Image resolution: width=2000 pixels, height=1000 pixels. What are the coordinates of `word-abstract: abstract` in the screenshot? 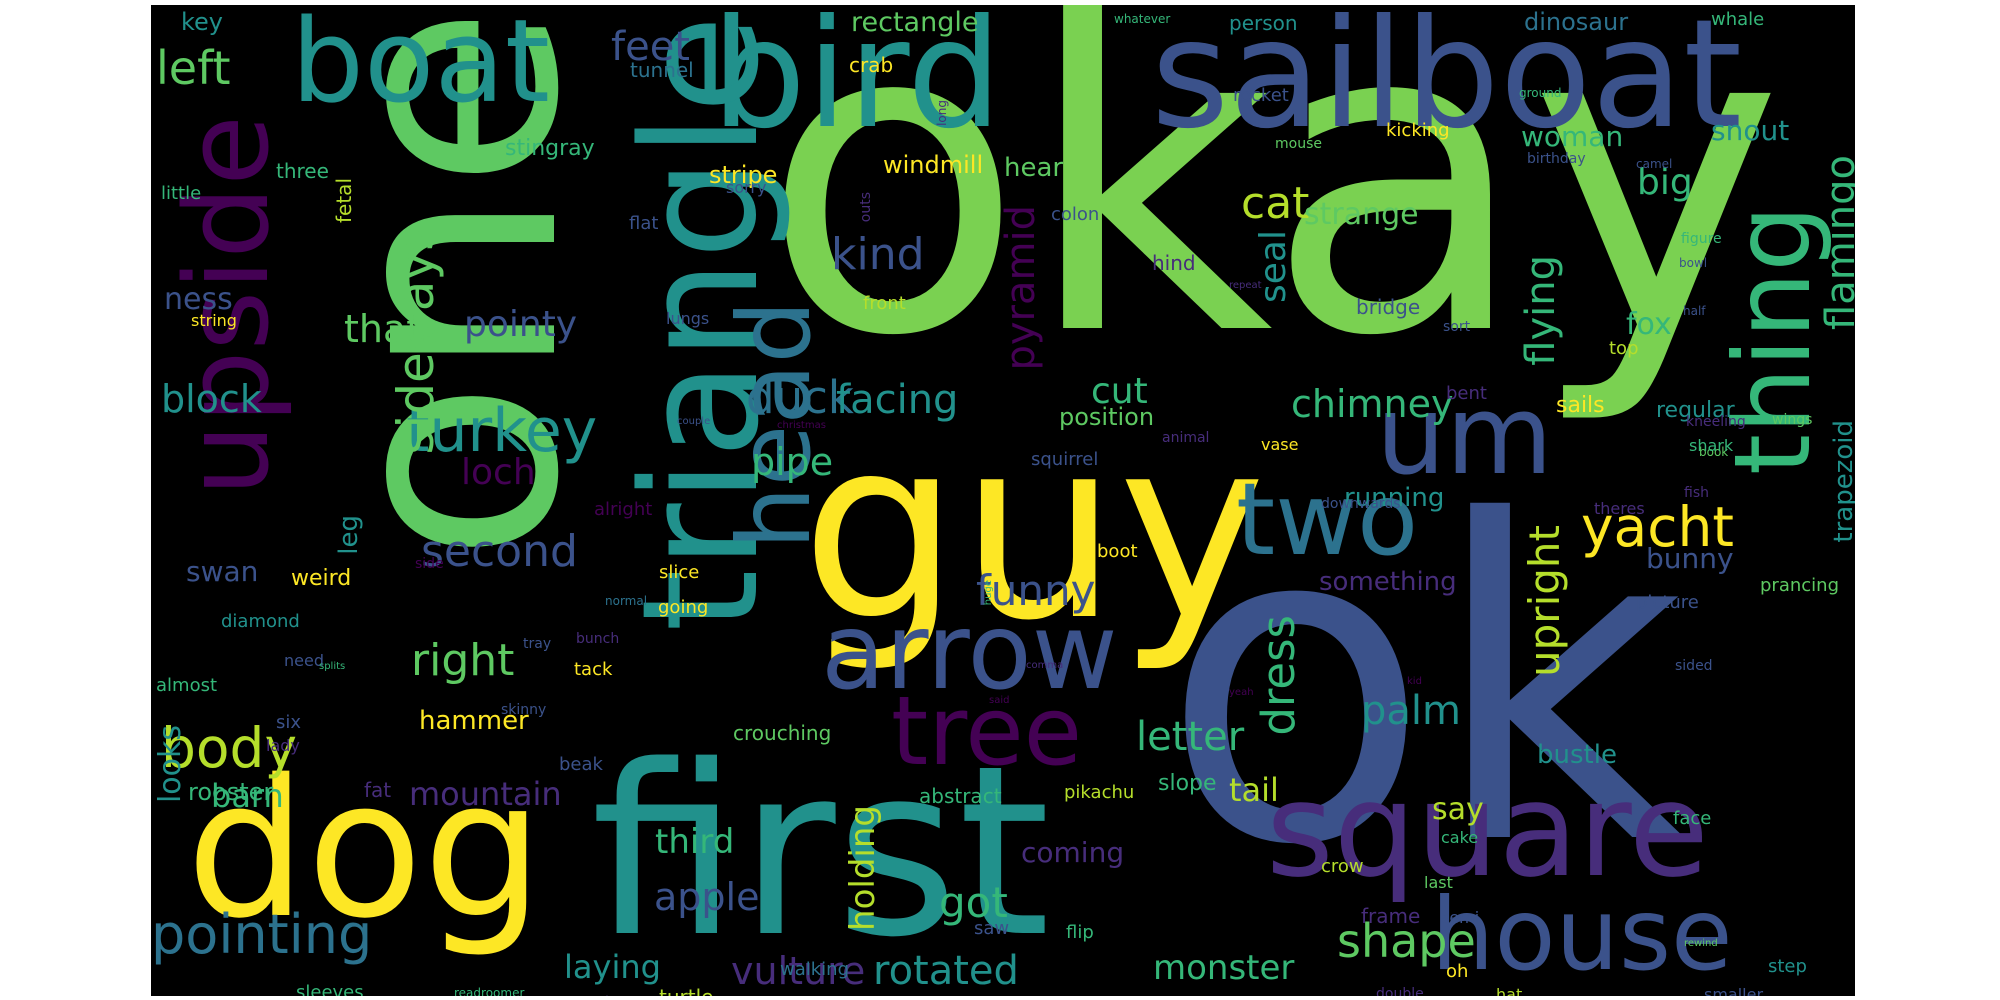 It's located at (960, 796).